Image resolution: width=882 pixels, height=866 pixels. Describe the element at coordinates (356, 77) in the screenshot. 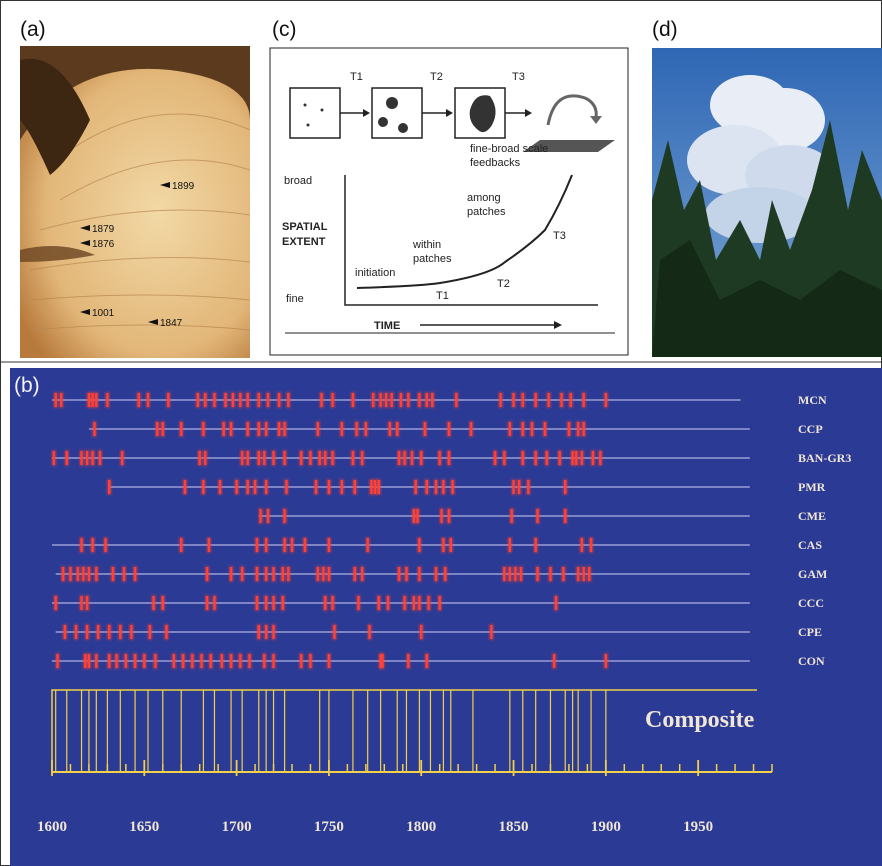

I see `stage-label: T1` at that location.